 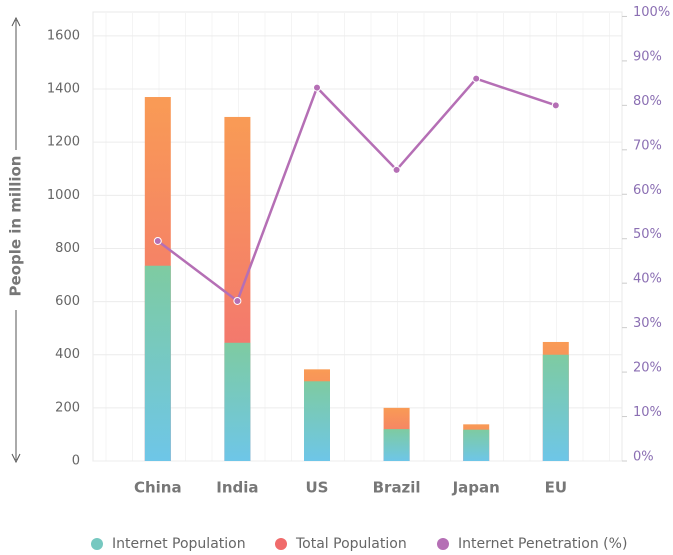 I want to click on y2-tick-label: 80%, so click(x=647, y=101).